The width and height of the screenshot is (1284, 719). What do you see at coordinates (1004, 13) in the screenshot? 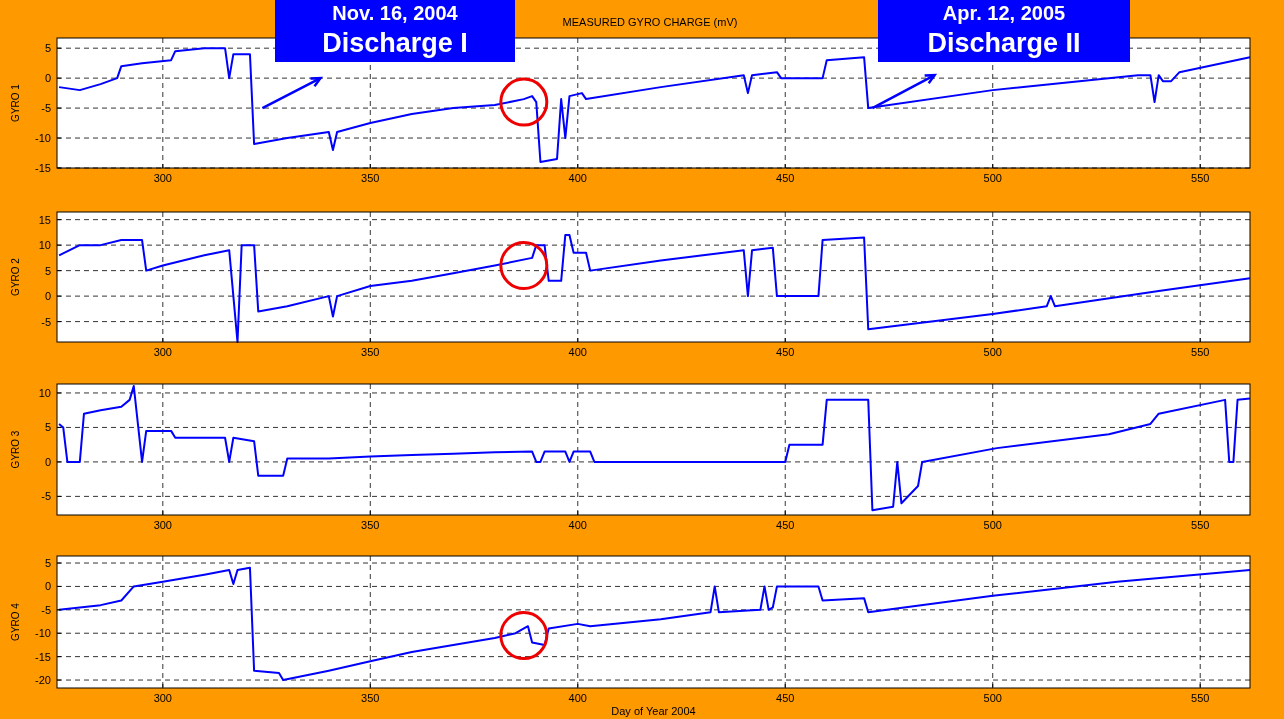
I see `text: Apr. 12, 2005` at bounding box center [1004, 13].